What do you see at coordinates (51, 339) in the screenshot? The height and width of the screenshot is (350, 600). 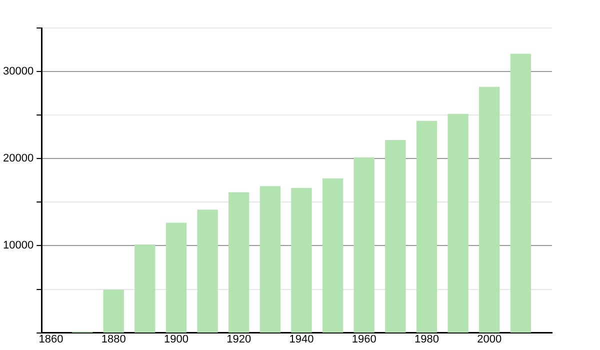 I see `x-tick-label: 1860` at bounding box center [51, 339].